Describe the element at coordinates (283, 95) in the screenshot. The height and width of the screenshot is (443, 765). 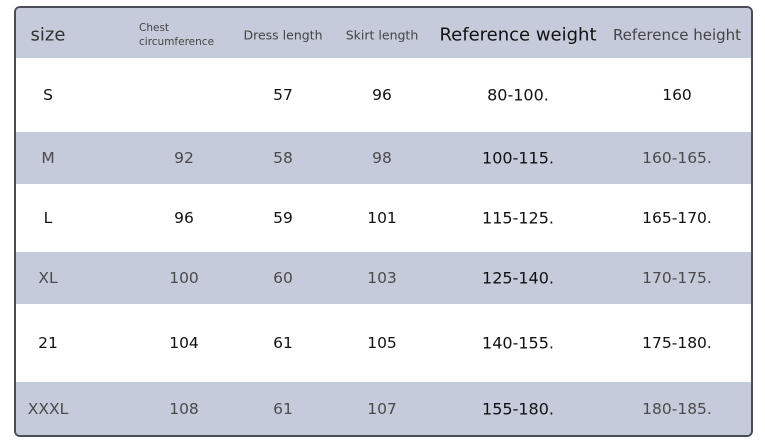
I see `table-cell: 57` at that location.